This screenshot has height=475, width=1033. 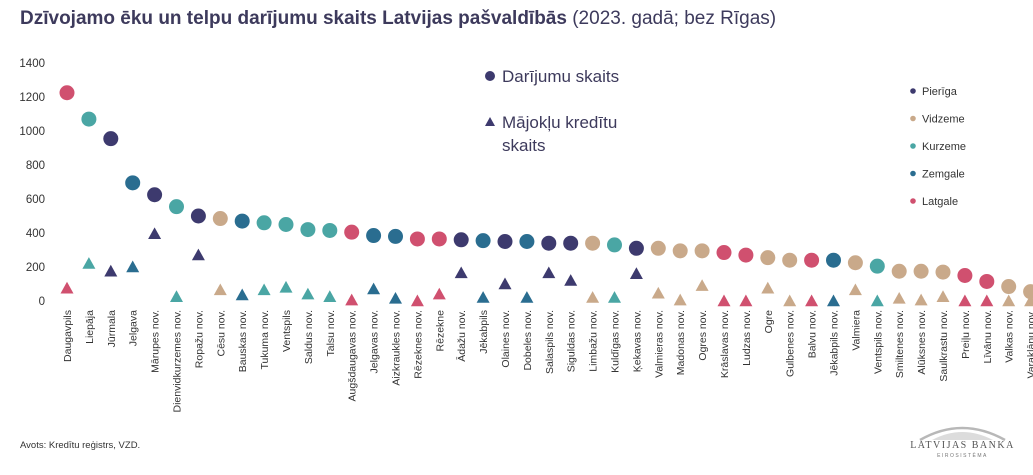 What do you see at coordinates (835, 343) in the screenshot?
I see `x-tick-label: Jēkabpils nov.` at bounding box center [835, 343].